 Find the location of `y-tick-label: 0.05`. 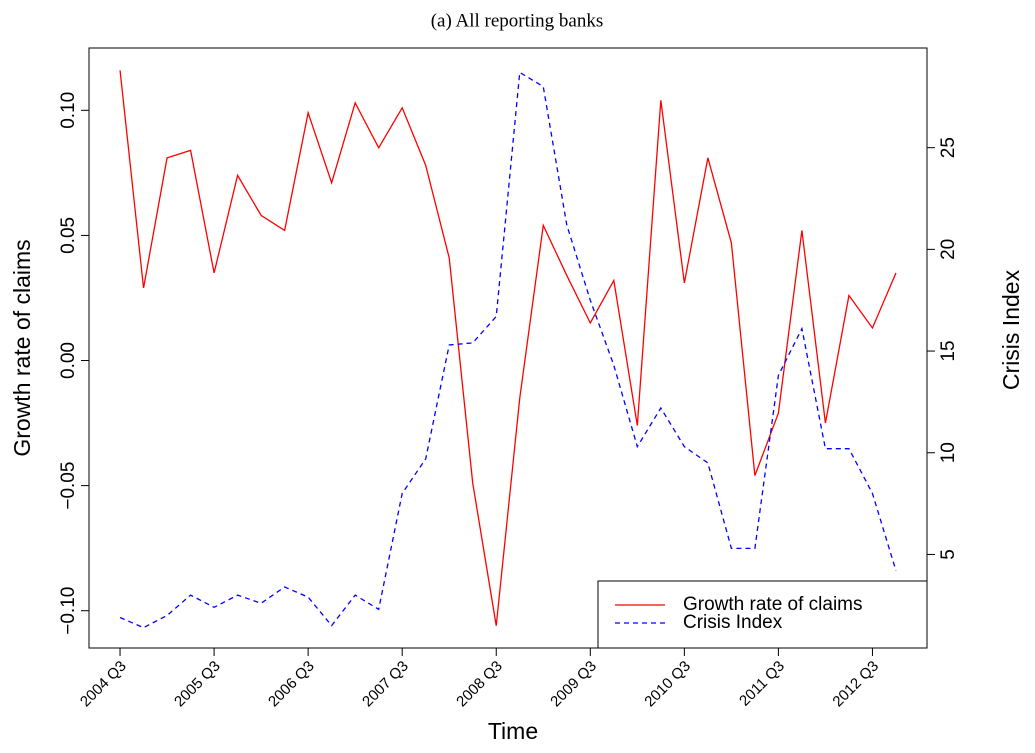

y-tick-label: 0.05 is located at coordinates (68, 235).